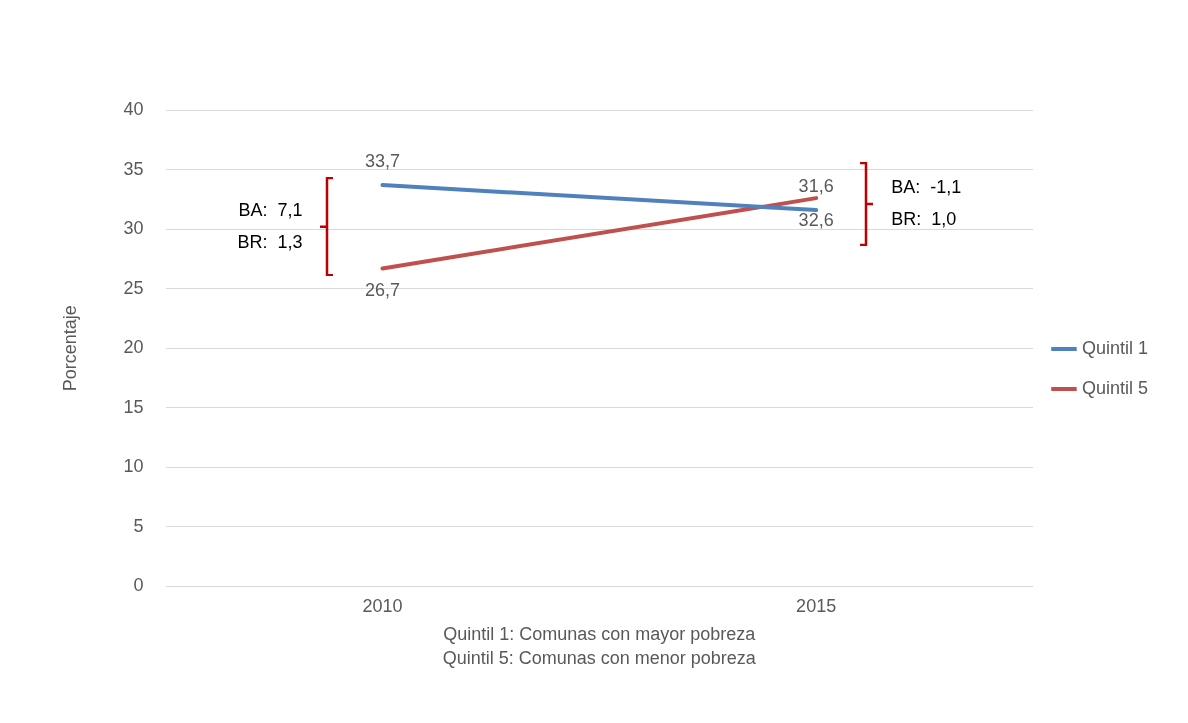 The width and height of the screenshot is (1188, 723). I want to click on y-tick-label: 0, so click(138, 585).